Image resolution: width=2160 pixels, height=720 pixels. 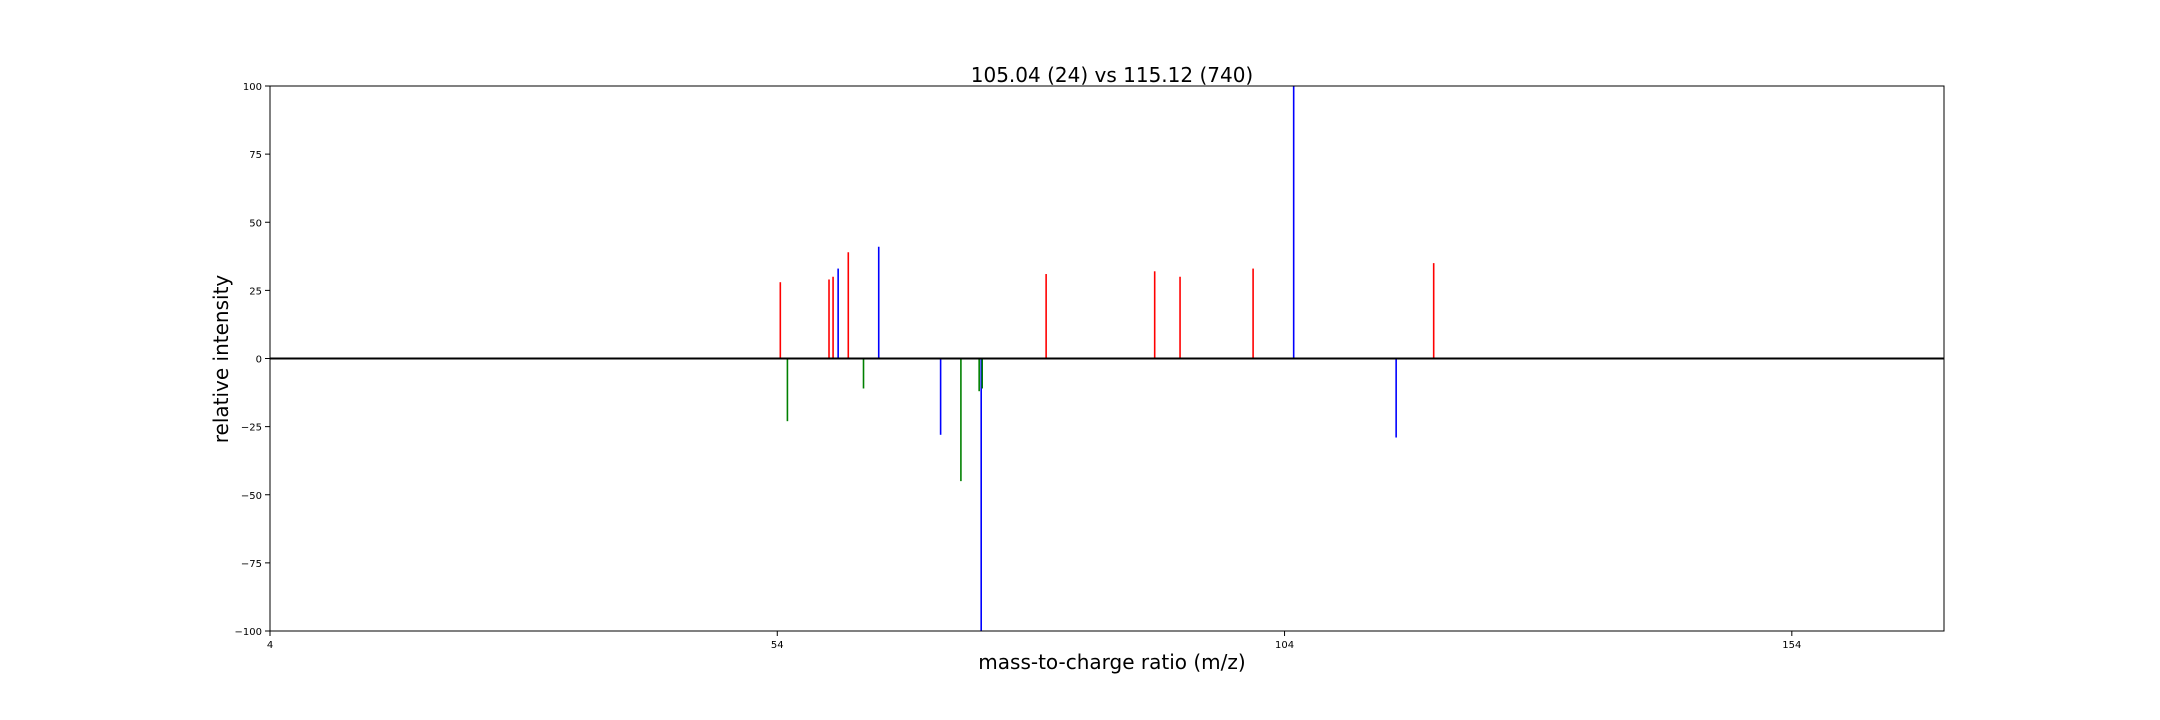 I want to click on x-tick-label: 4, so click(x=270, y=645).